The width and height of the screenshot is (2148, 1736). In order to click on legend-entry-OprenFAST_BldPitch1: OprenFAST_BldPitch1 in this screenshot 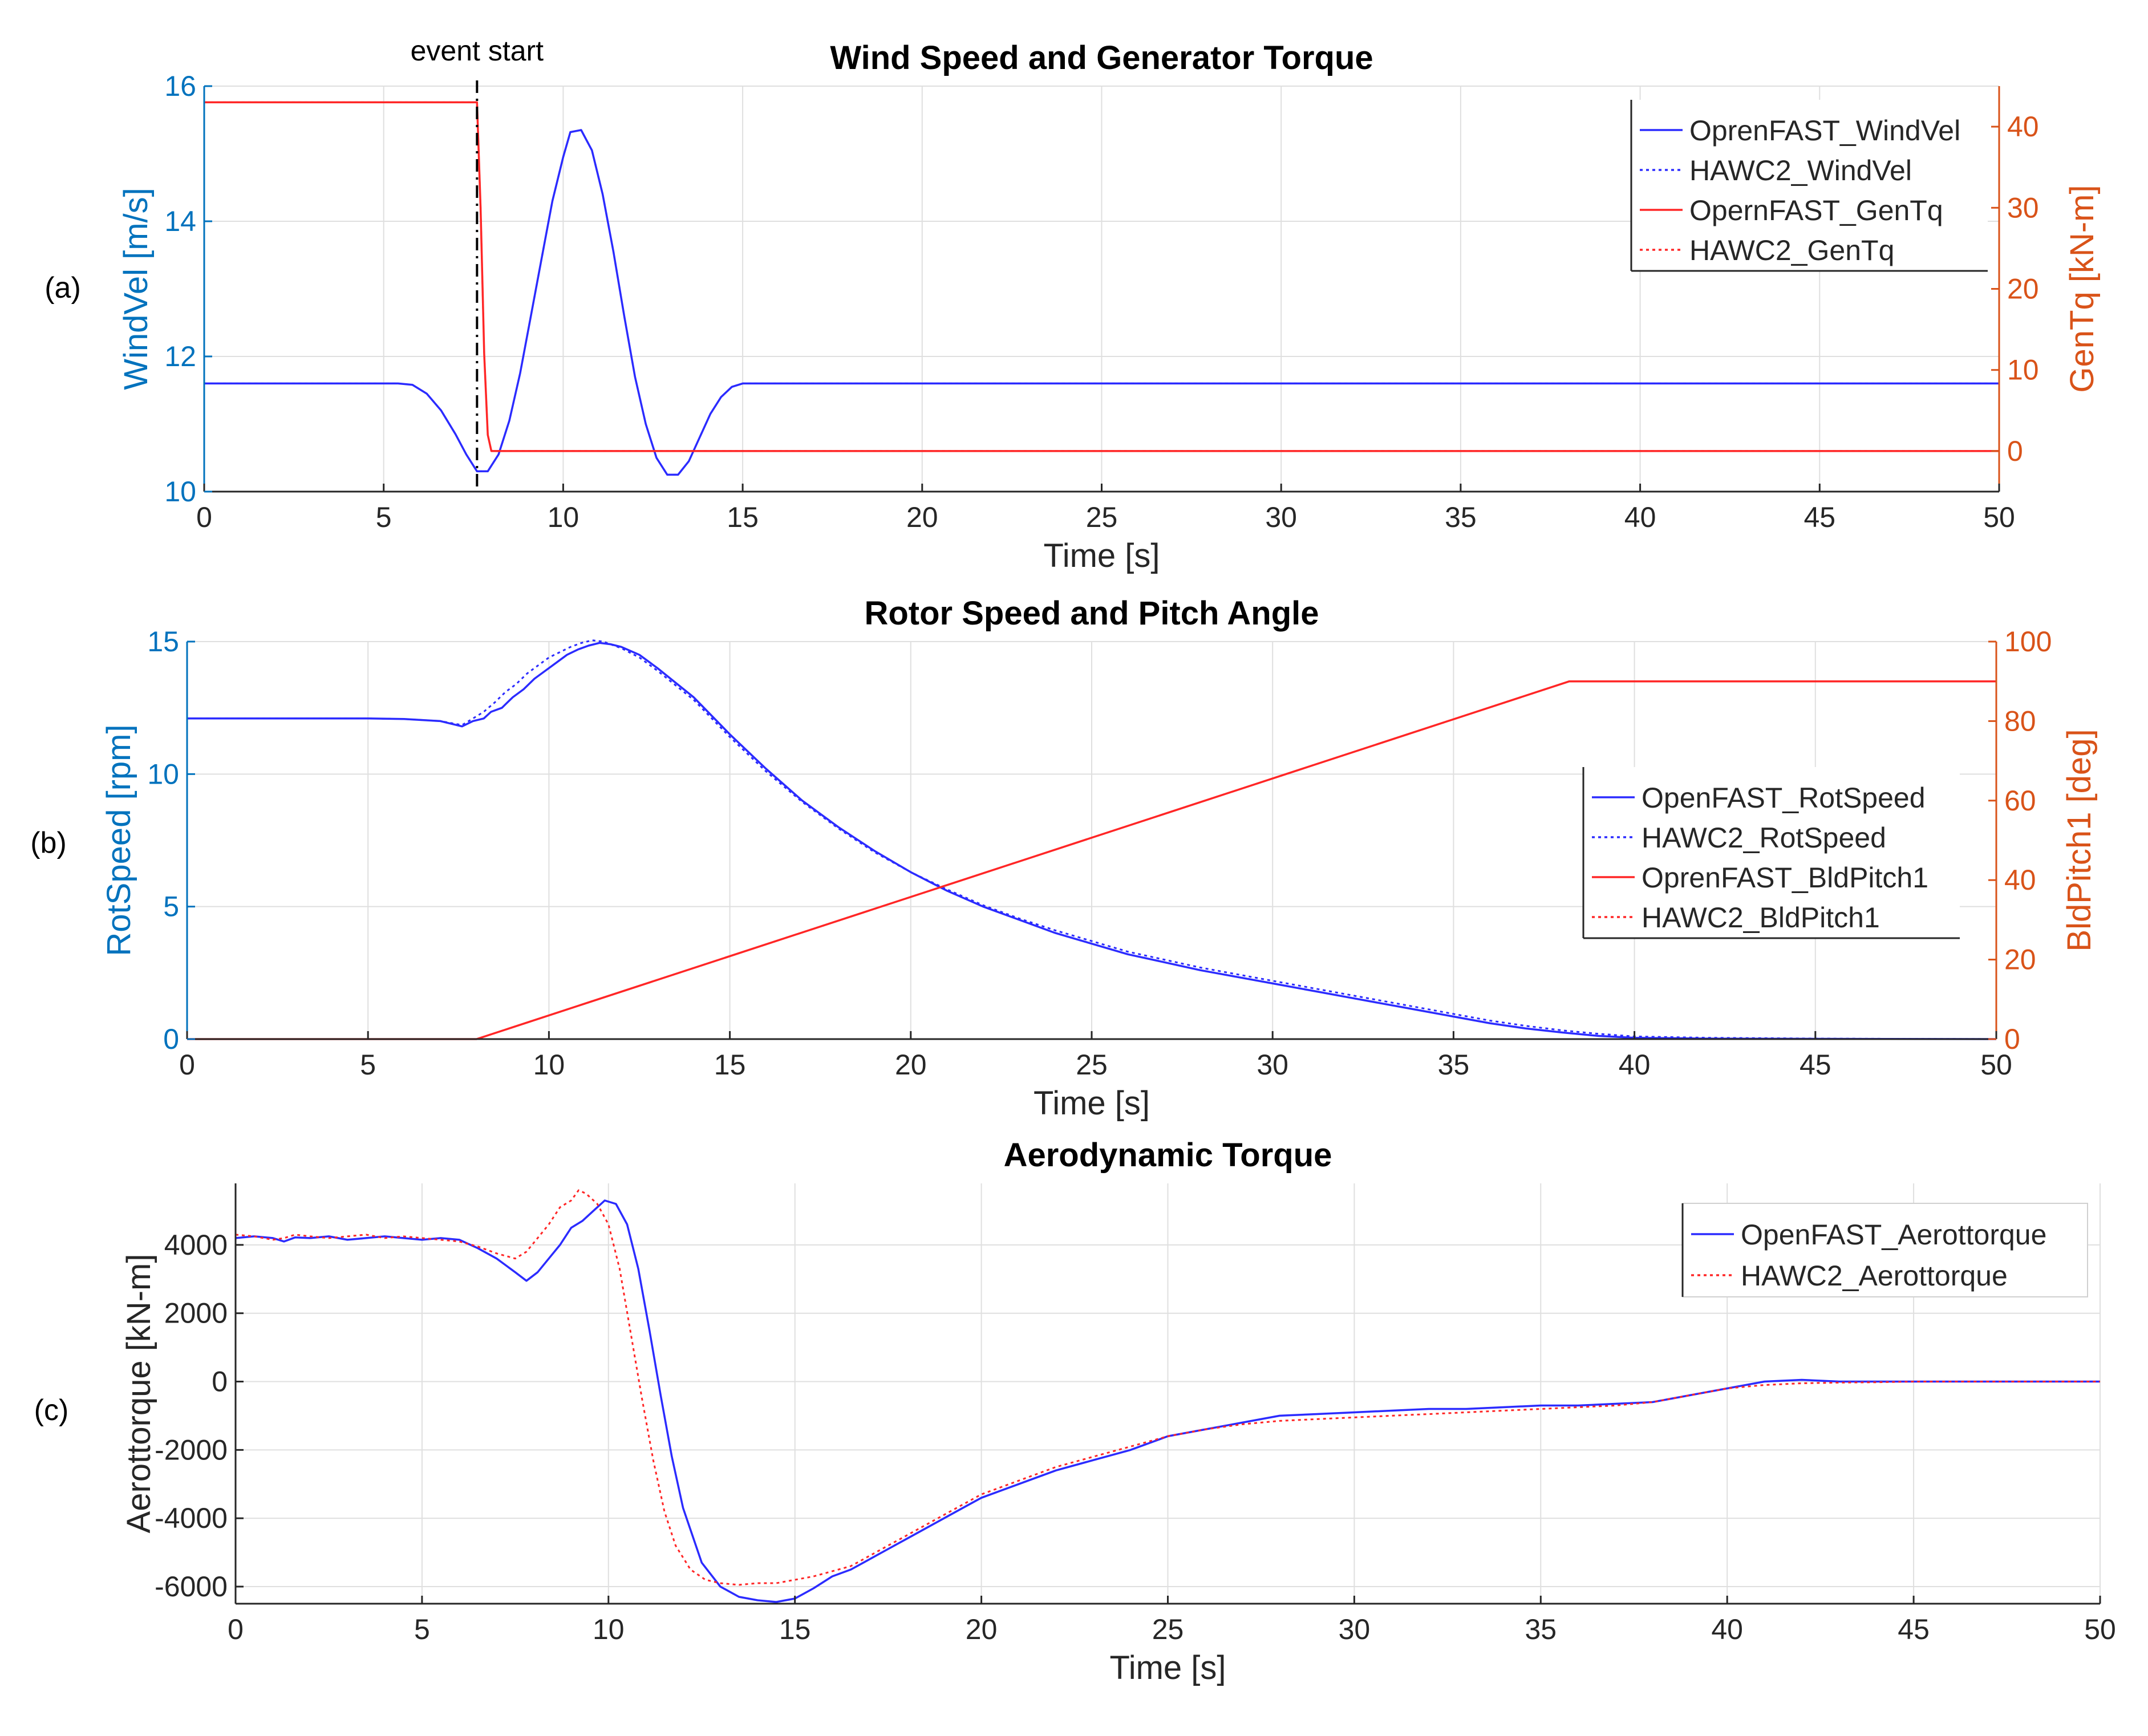, I will do `click(1785, 878)`.